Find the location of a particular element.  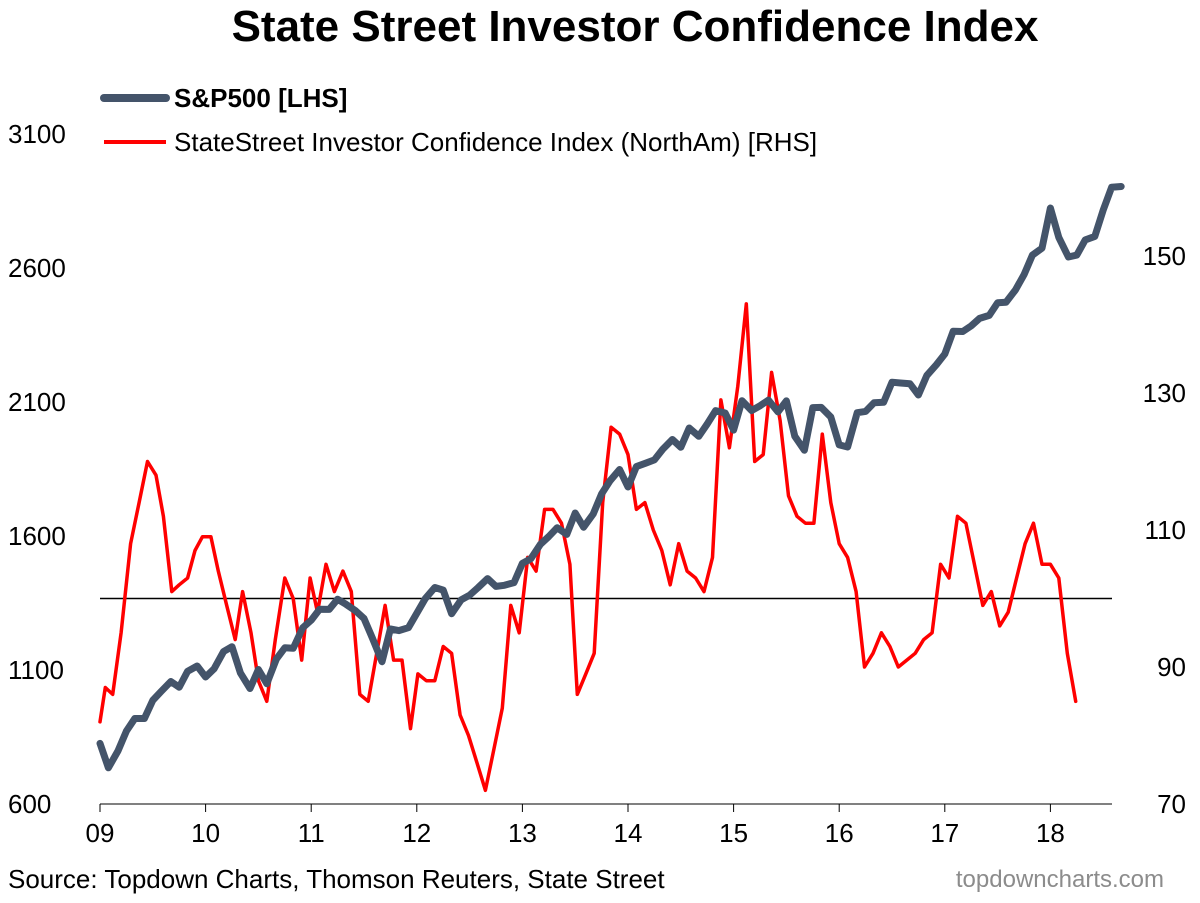

x-tick-label: 11 is located at coordinates (311, 833).